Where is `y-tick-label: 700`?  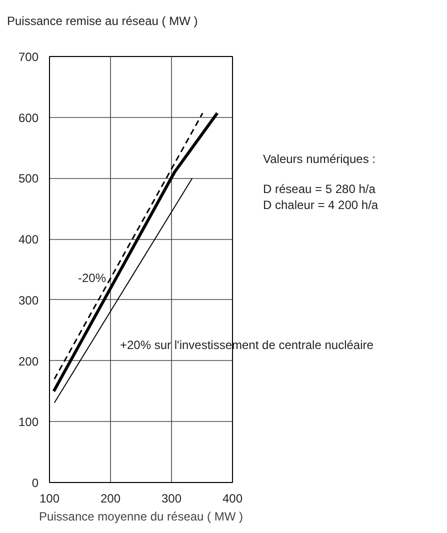
y-tick-label: 700 is located at coordinates (28, 57).